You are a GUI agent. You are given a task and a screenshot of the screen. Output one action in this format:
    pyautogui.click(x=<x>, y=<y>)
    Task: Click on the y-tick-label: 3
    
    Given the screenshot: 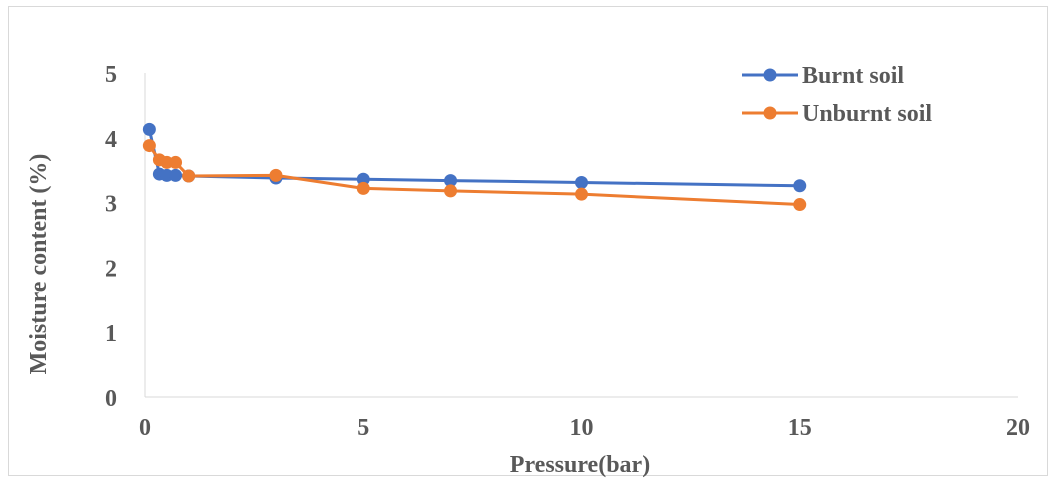 What is the action you would take?
    pyautogui.click(x=111, y=205)
    